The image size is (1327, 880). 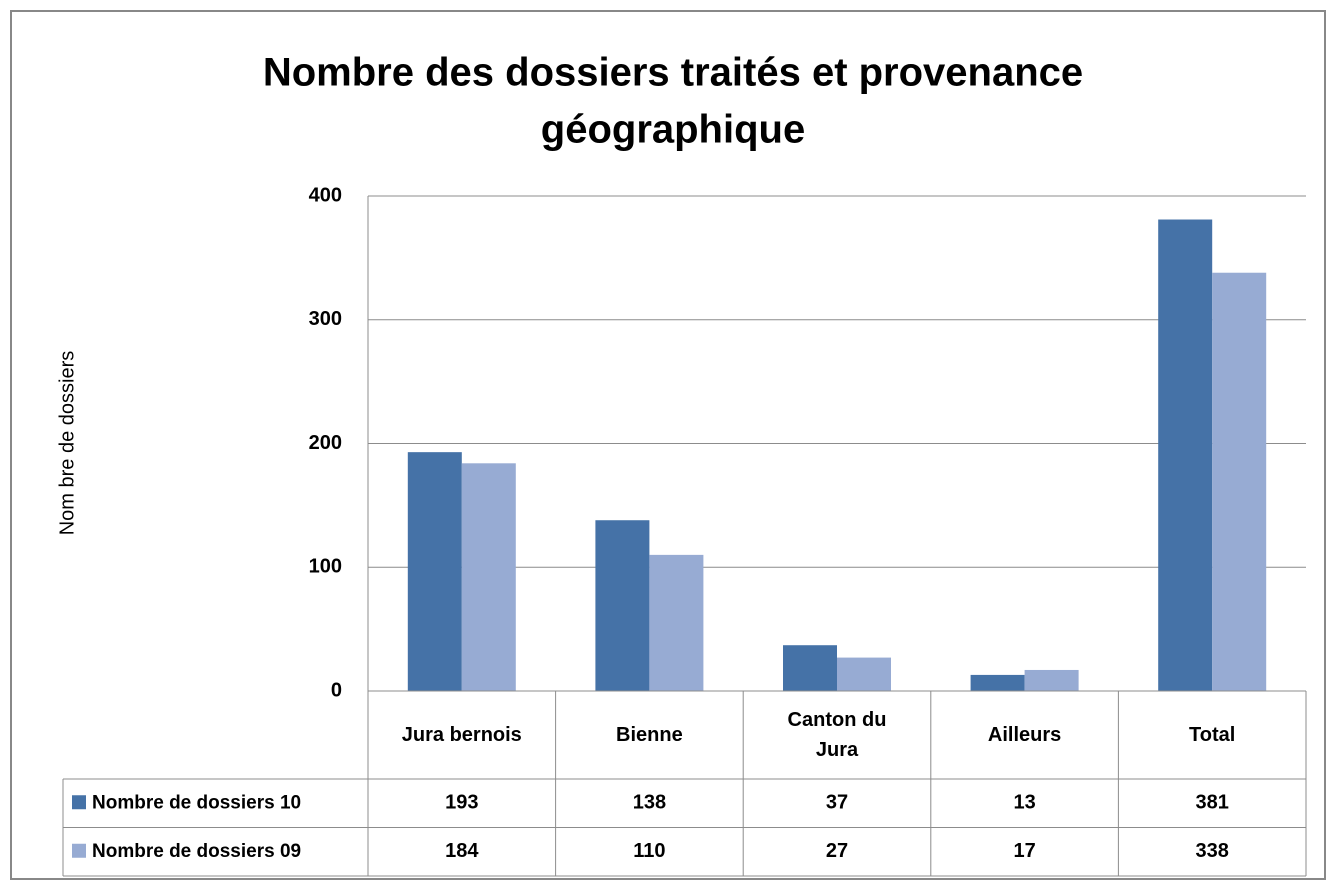 What do you see at coordinates (67, 443) in the screenshot?
I see `y-axis-label: Nom bre de dossiers` at bounding box center [67, 443].